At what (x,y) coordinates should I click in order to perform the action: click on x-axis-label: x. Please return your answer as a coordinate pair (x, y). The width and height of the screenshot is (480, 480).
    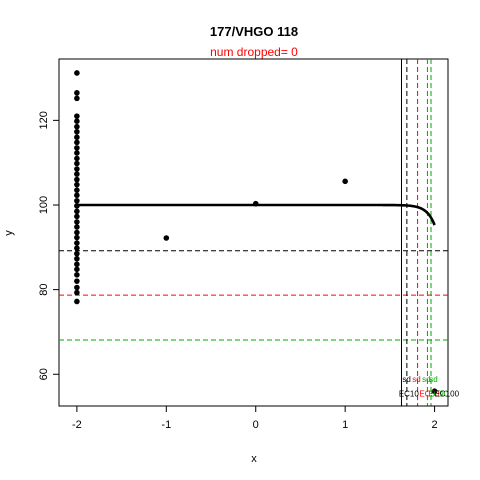
    Looking at the image, I should click on (254, 459).